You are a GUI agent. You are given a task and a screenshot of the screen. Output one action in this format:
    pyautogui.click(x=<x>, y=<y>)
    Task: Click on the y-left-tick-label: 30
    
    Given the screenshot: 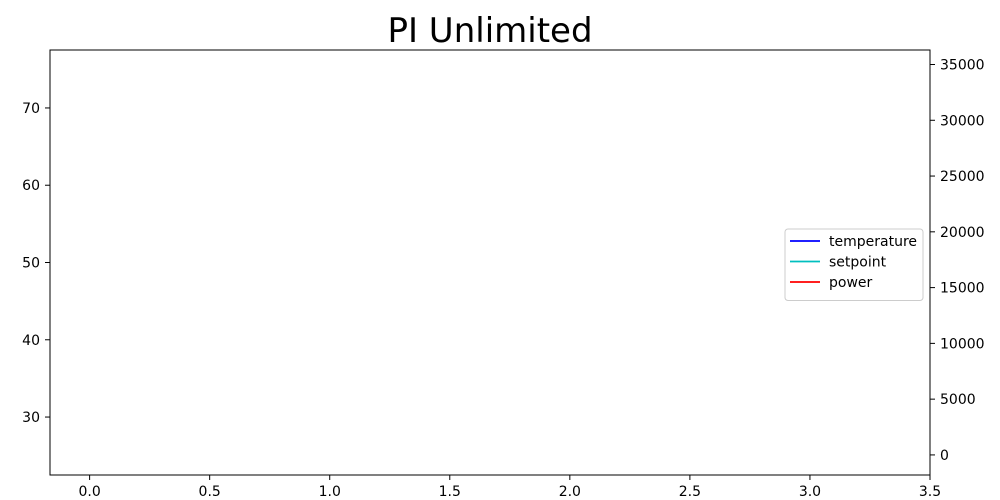 What is the action you would take?
    pyautogui.click(x=31, y=418)
    